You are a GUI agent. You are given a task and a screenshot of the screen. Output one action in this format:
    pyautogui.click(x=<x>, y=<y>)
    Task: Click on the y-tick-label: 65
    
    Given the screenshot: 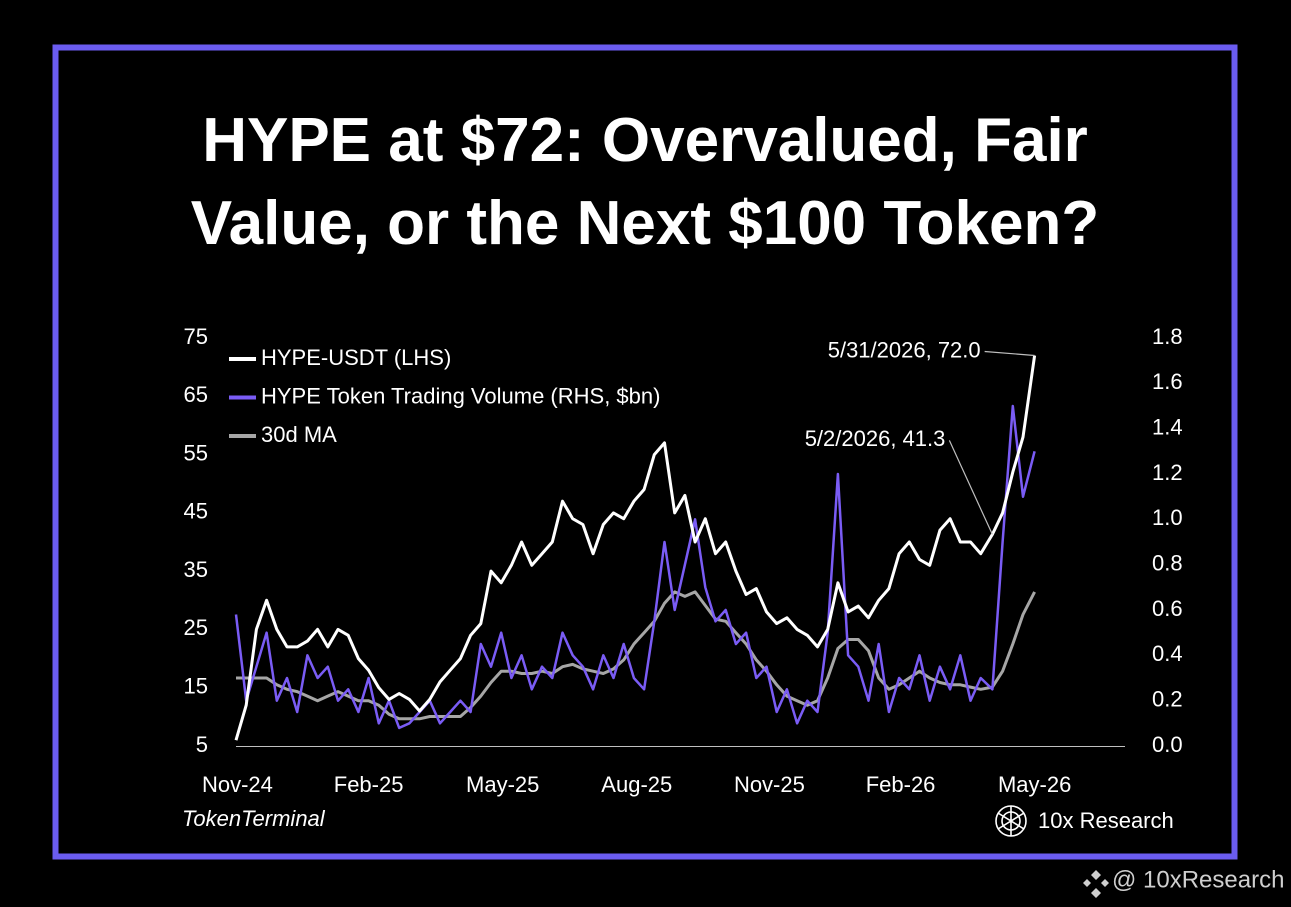 What is the action you would take?
    pyautogui.click(x=196, y=394)
    